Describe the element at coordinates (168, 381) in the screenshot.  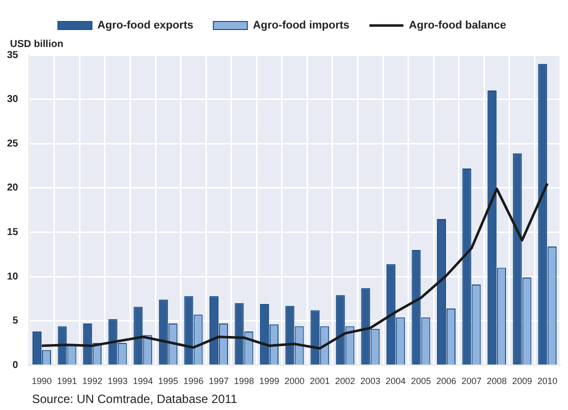
I see `x-tick-label: 1995` at that location.